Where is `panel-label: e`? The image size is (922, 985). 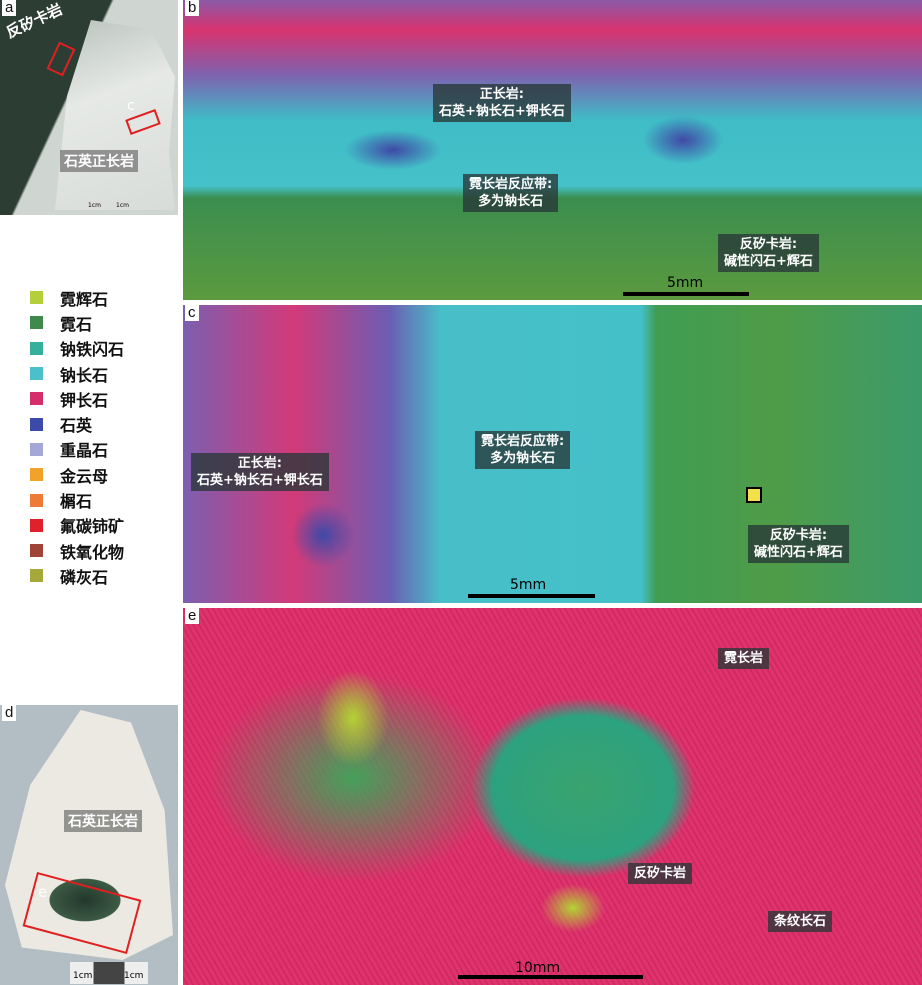 panel-label: e is located at coordinates (192, 616).